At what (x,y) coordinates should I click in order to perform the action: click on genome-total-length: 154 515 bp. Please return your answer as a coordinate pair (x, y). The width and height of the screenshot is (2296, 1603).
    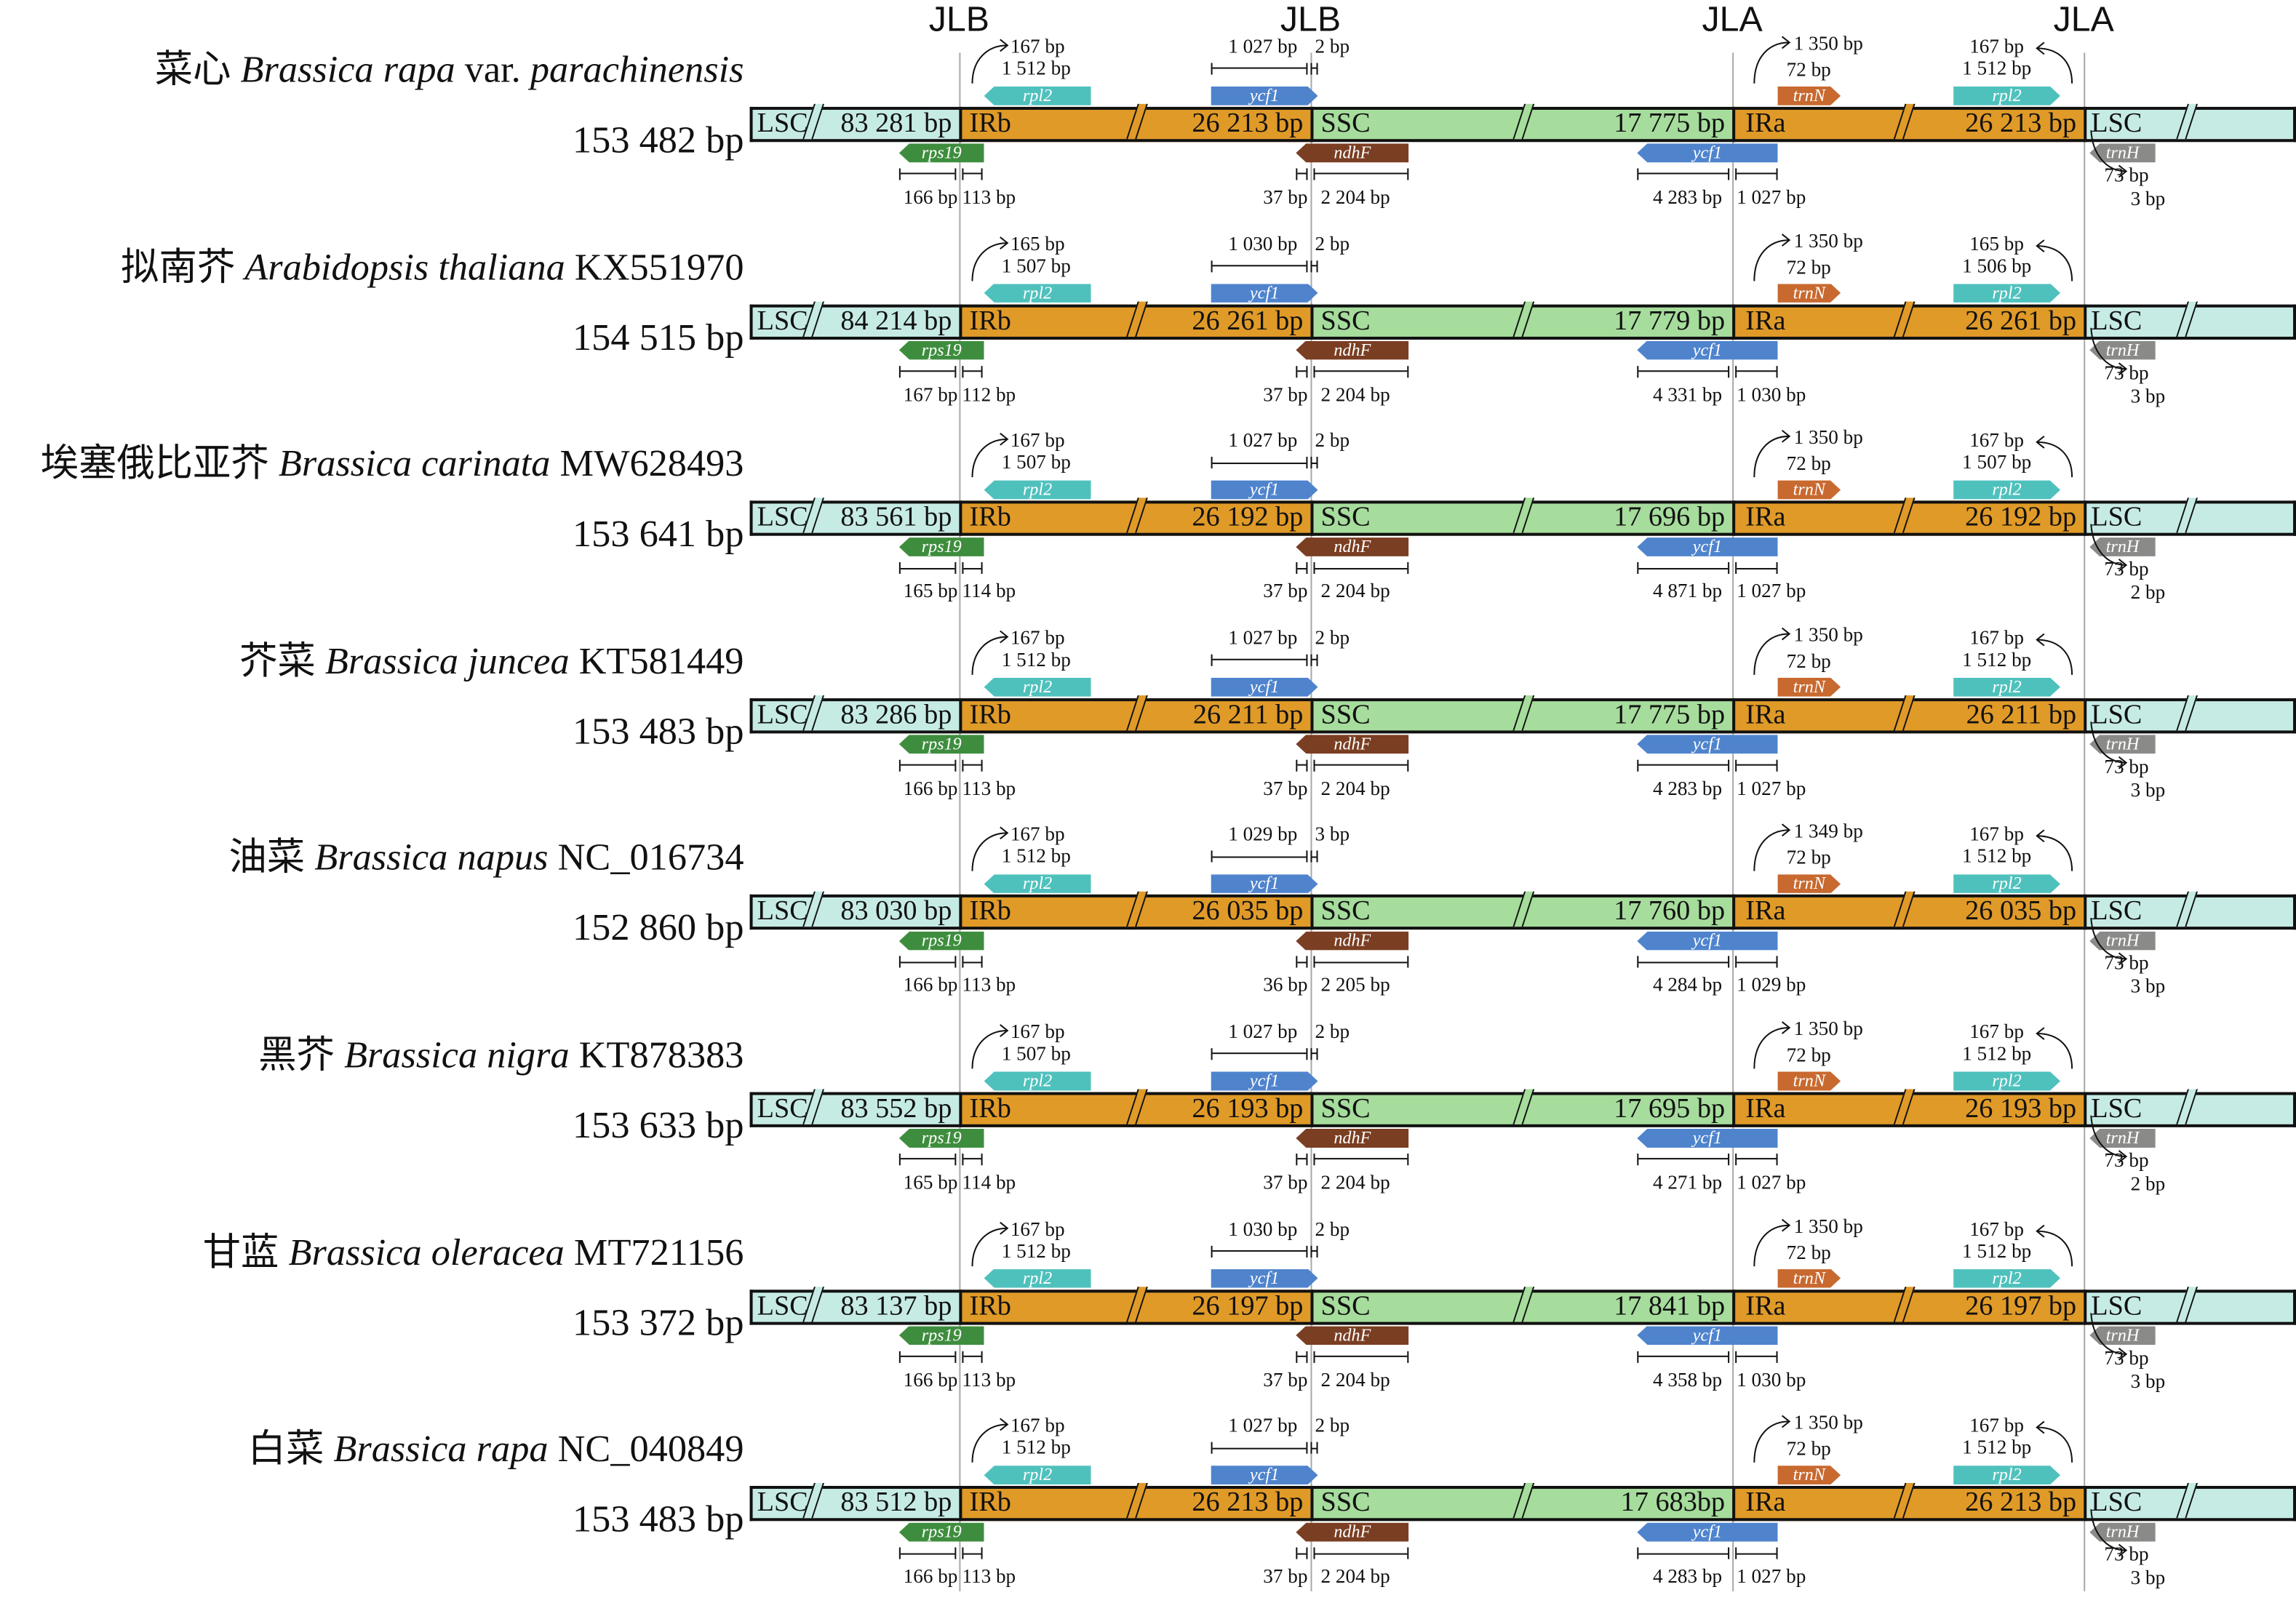
    Looking at the image, I should click on (658, 337).